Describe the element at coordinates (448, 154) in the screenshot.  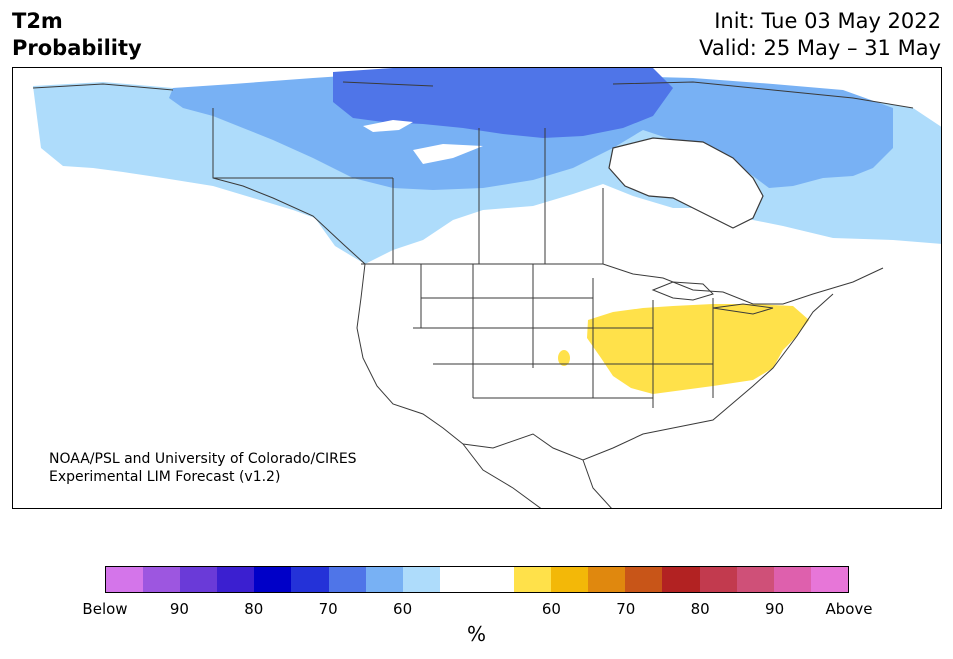
I see `great-bear-lake` at that location.